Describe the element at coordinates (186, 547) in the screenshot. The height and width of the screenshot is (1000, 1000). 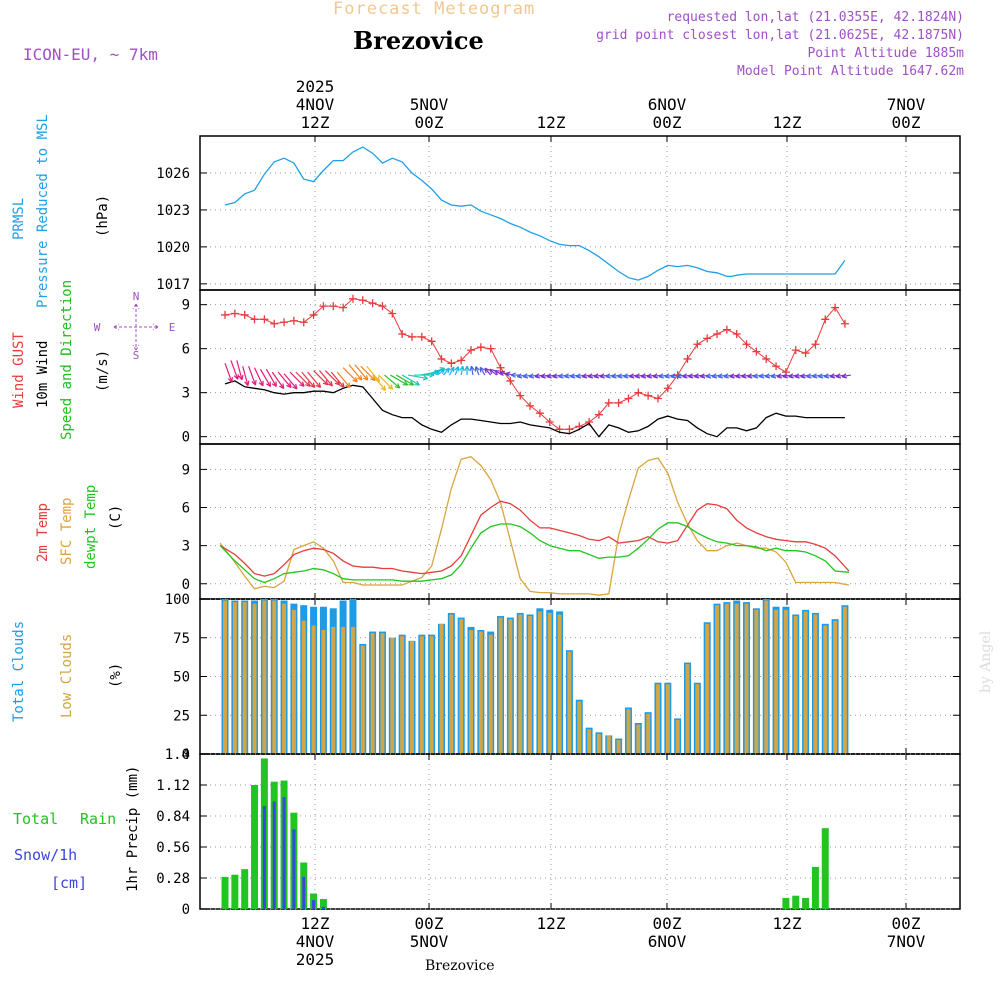
I see `y-tick-label: 3` at that location.